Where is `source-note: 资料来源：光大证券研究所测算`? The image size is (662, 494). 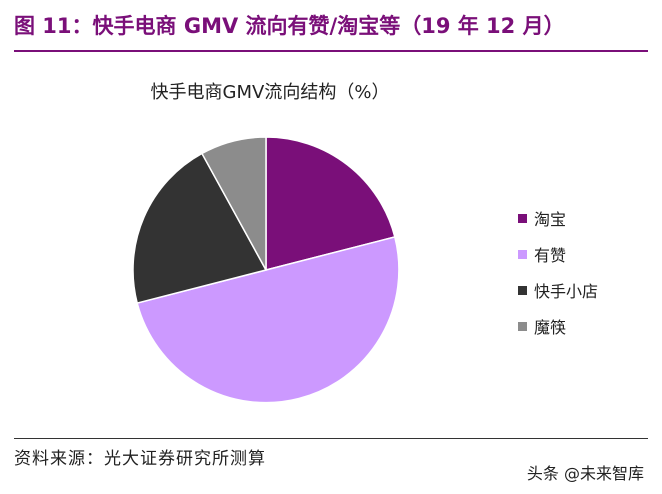
source-note: 资料来源：光大证券研究所测算 is located at coordinates (140, 459).